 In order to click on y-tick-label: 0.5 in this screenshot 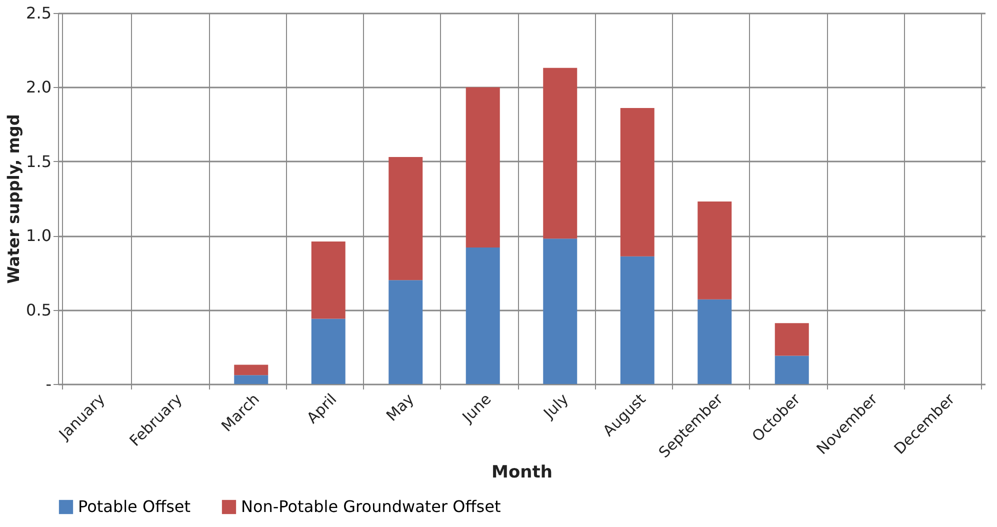, I will do `click(39, 310)`.